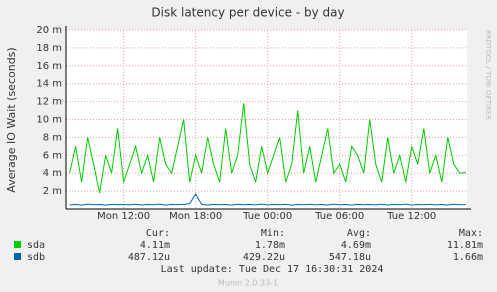 Image resolution: width=497 pixels, height=292 pixels. Describe the element at coordinates (272, 269) in the screenshot. I see `last-update: Last update: Tue Dec 17 16:30:31 2024` at that location.